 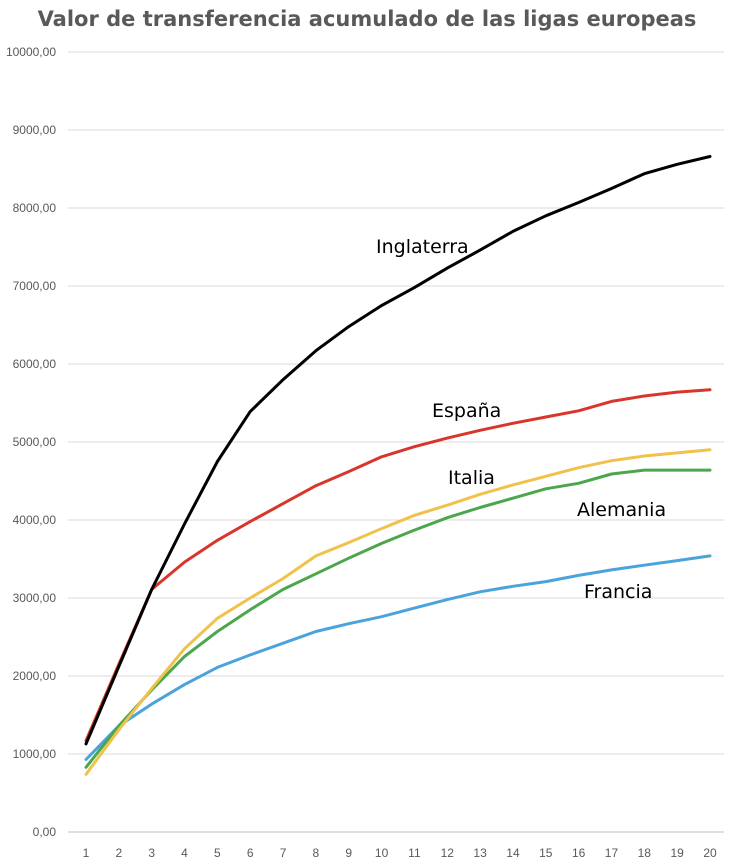 What do you see at coordinates (35, 442) in the screenshot?
I see `y-tick-label: 5000,00` at bounding box center [35, 442].